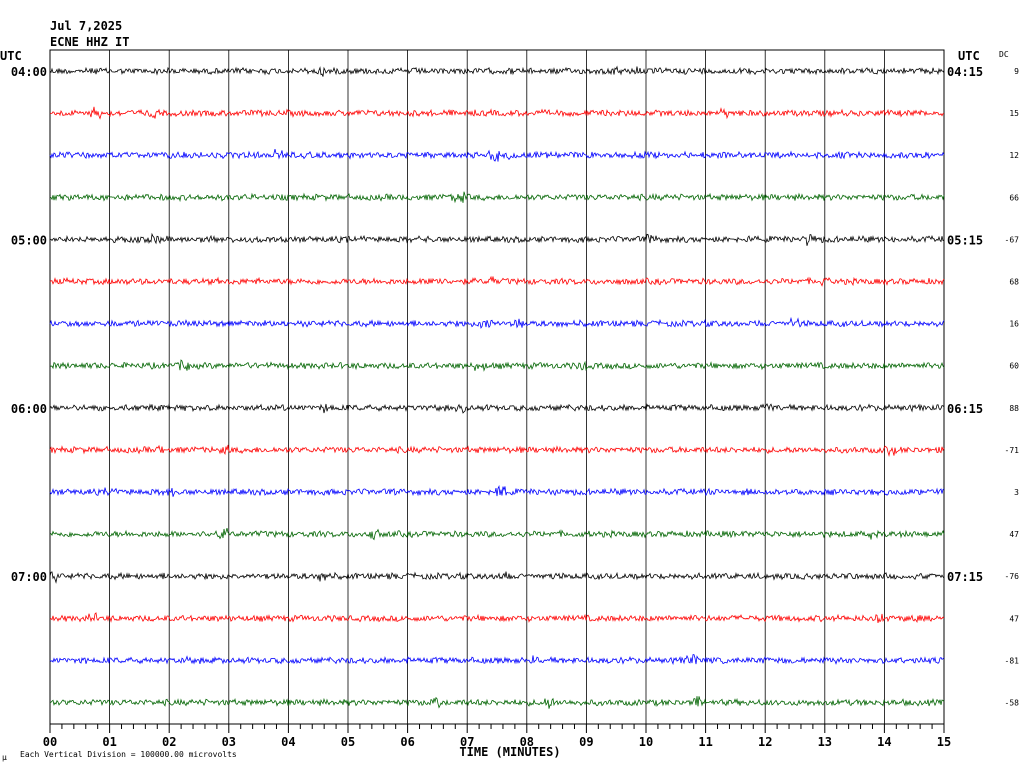 Image resolution: width=1024 pixels, height=768 pixels. Describe the element at coordinates (467, 742) in the screenshot. I see `x-tick-label: 07` at that location.